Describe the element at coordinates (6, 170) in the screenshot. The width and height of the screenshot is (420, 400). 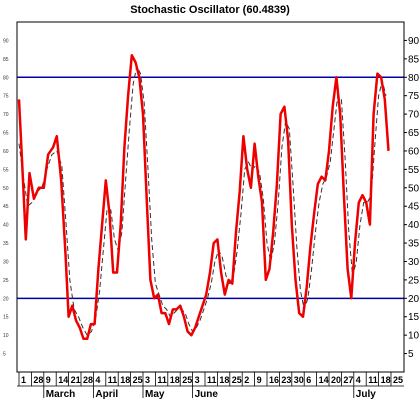
I see `y-tick-left-label: 55` at that location.